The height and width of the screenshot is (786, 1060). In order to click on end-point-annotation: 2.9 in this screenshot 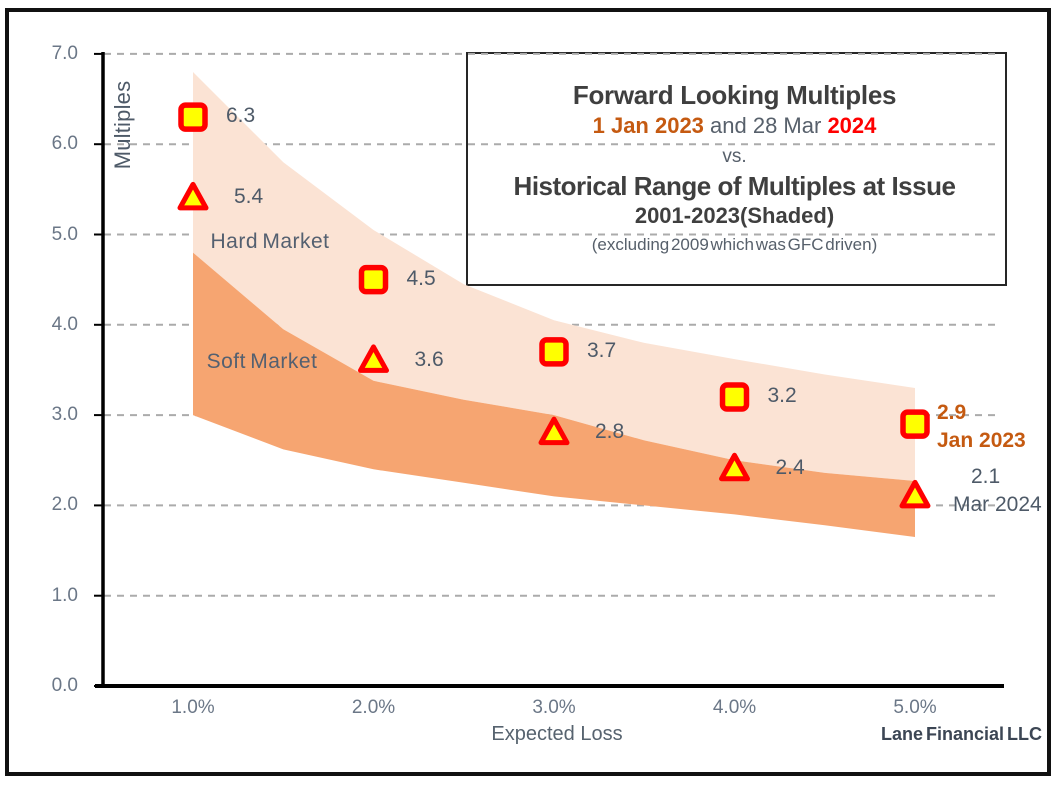, I will do `click(952, 413)`.